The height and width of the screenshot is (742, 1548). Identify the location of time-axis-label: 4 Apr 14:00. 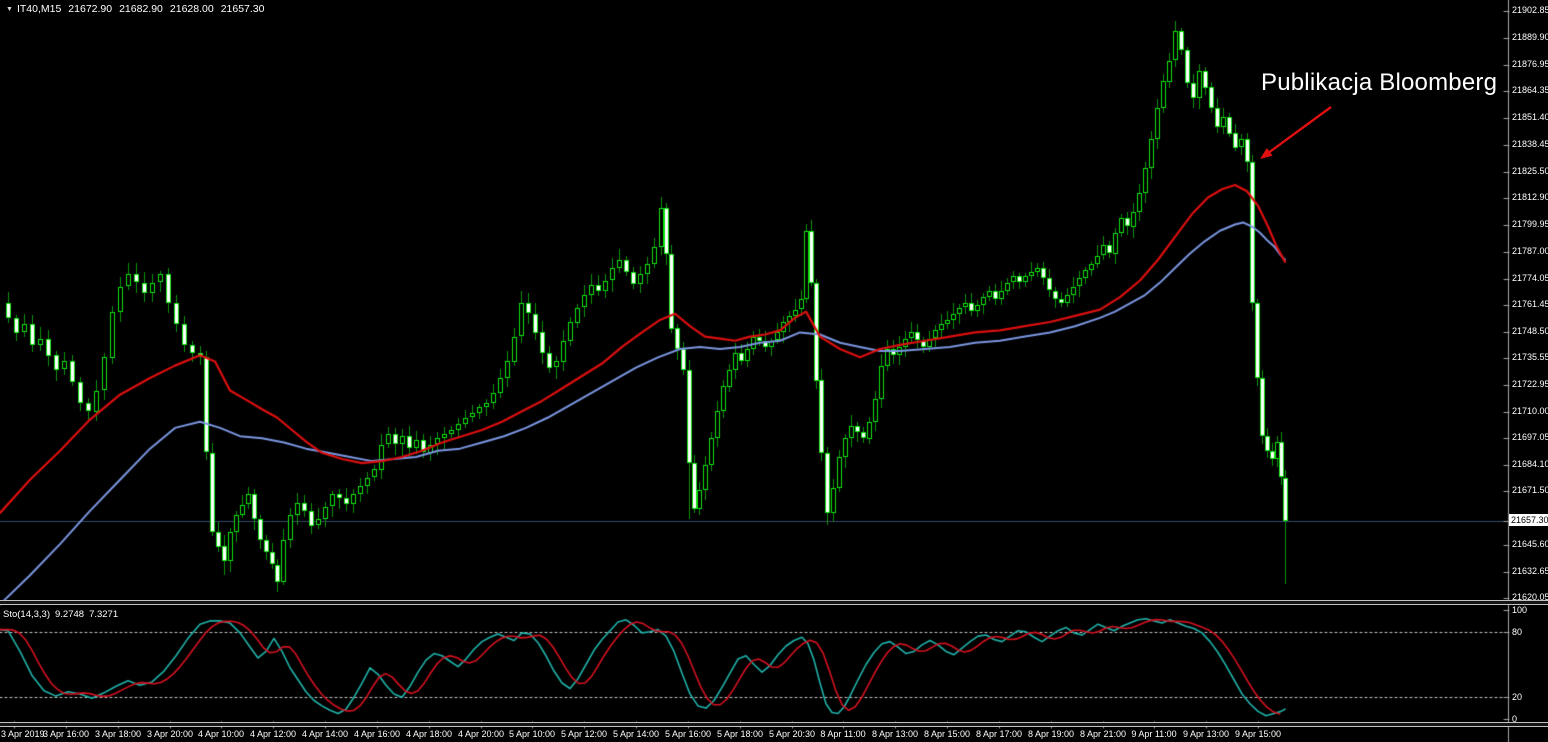
(325, 734).